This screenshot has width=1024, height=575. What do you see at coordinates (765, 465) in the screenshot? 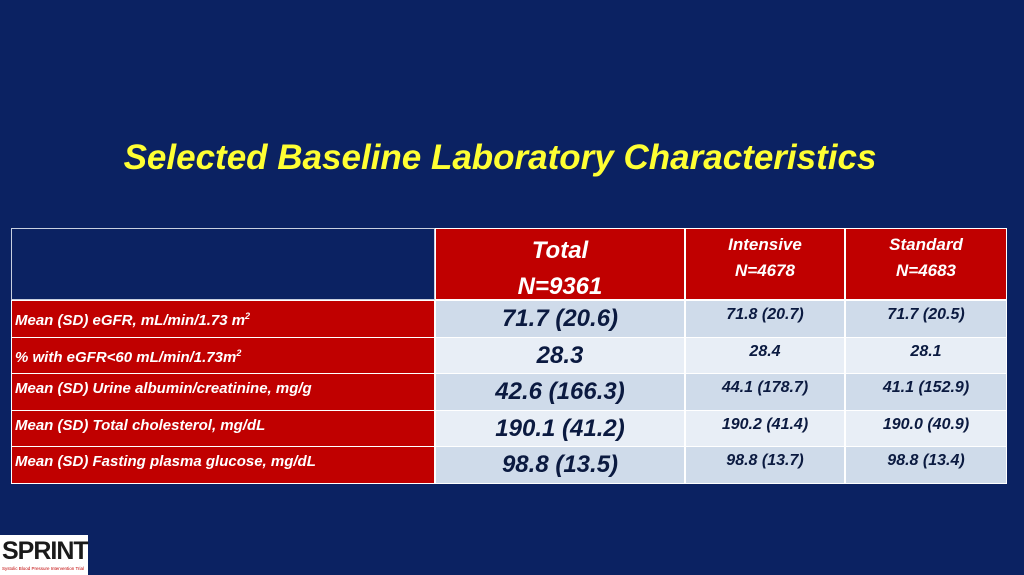
I see `data-cell: 98.8 (13.7)` at bounding box center [765, 465].